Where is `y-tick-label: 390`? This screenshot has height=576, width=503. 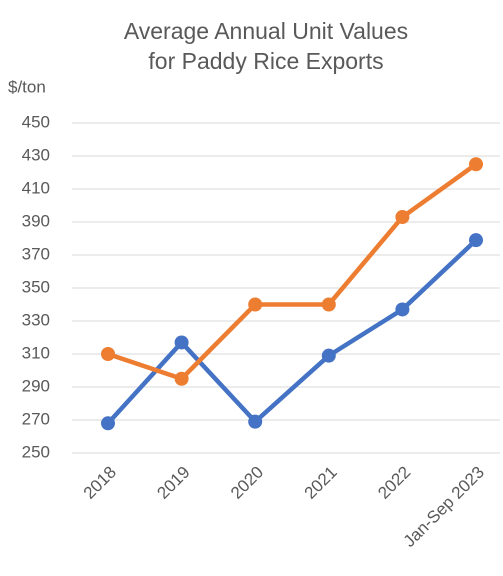
y-tick-label: 390 is located at coordinates (36, 220).